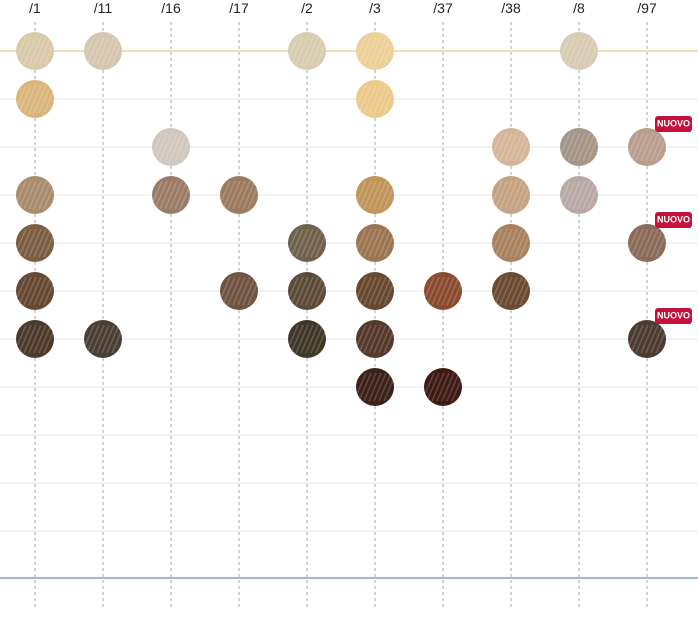 The width and height of the screenshot is (698, 630). I want to click on column-header: /16, so click(171, 8).